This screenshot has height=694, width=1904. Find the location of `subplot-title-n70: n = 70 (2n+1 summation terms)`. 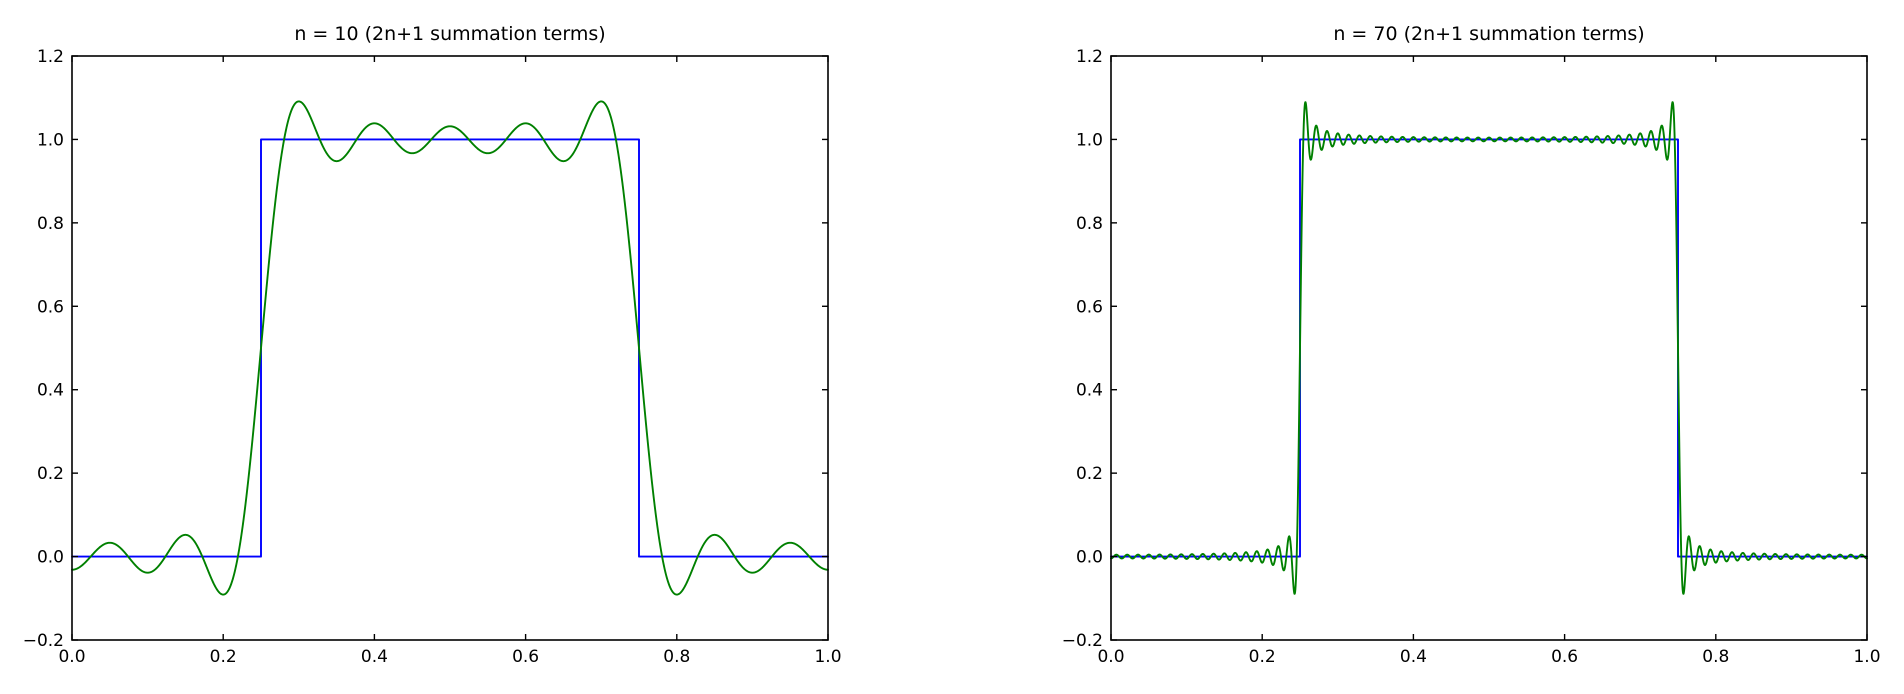

subplot-title-n70: n = 70 (2n+1 summation terms) is located at coordinates (1489, 34).